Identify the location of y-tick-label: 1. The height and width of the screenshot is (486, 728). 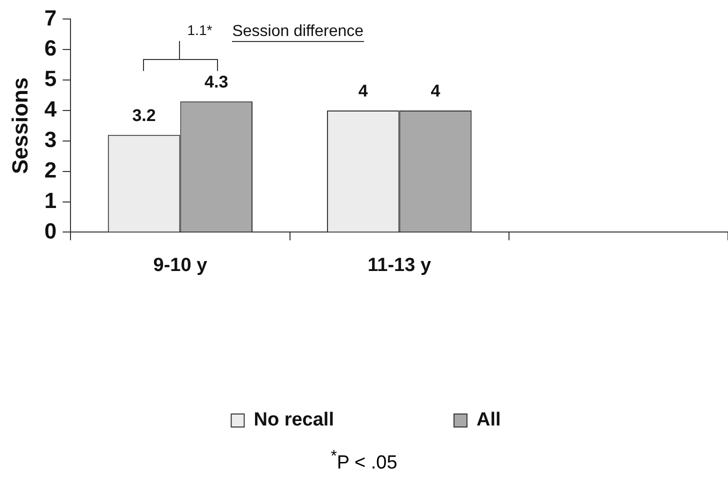
(50, 200).